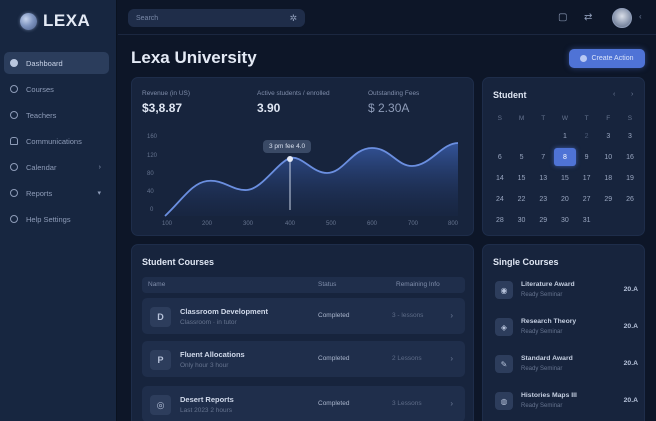 The height and width of the screenshot is (421, 656). I want to click on calendar-day: 14, so click(499, 178).